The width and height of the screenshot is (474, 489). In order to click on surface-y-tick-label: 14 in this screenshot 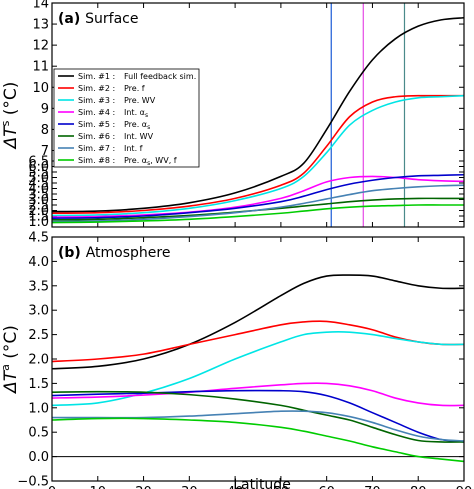, I will do `click(40, 6)`.